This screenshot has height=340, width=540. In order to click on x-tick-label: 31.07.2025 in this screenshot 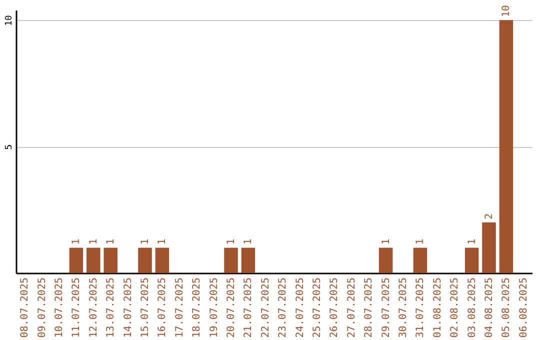, I will do `click(420, 308)`.